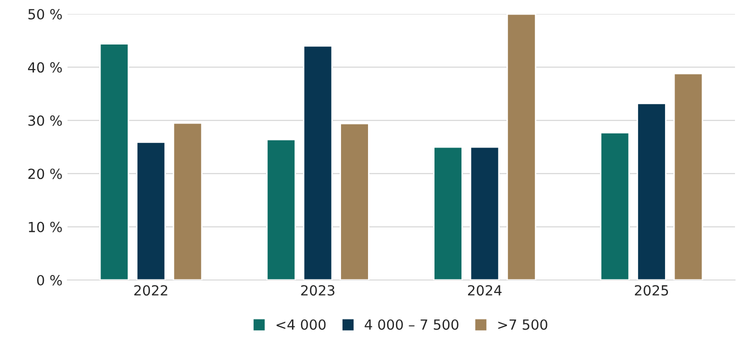 The image size is (750, 350). Describe the element at coordinates (411, 324) in the screenshot. I see `legend-label: 4 000 – 7 500` at that location.